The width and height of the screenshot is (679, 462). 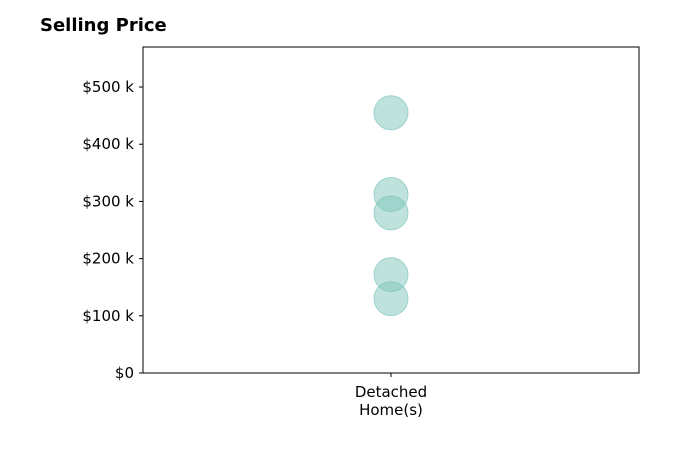 I want to click on y-tick-label: $100 k, so click(x=108, y=316).